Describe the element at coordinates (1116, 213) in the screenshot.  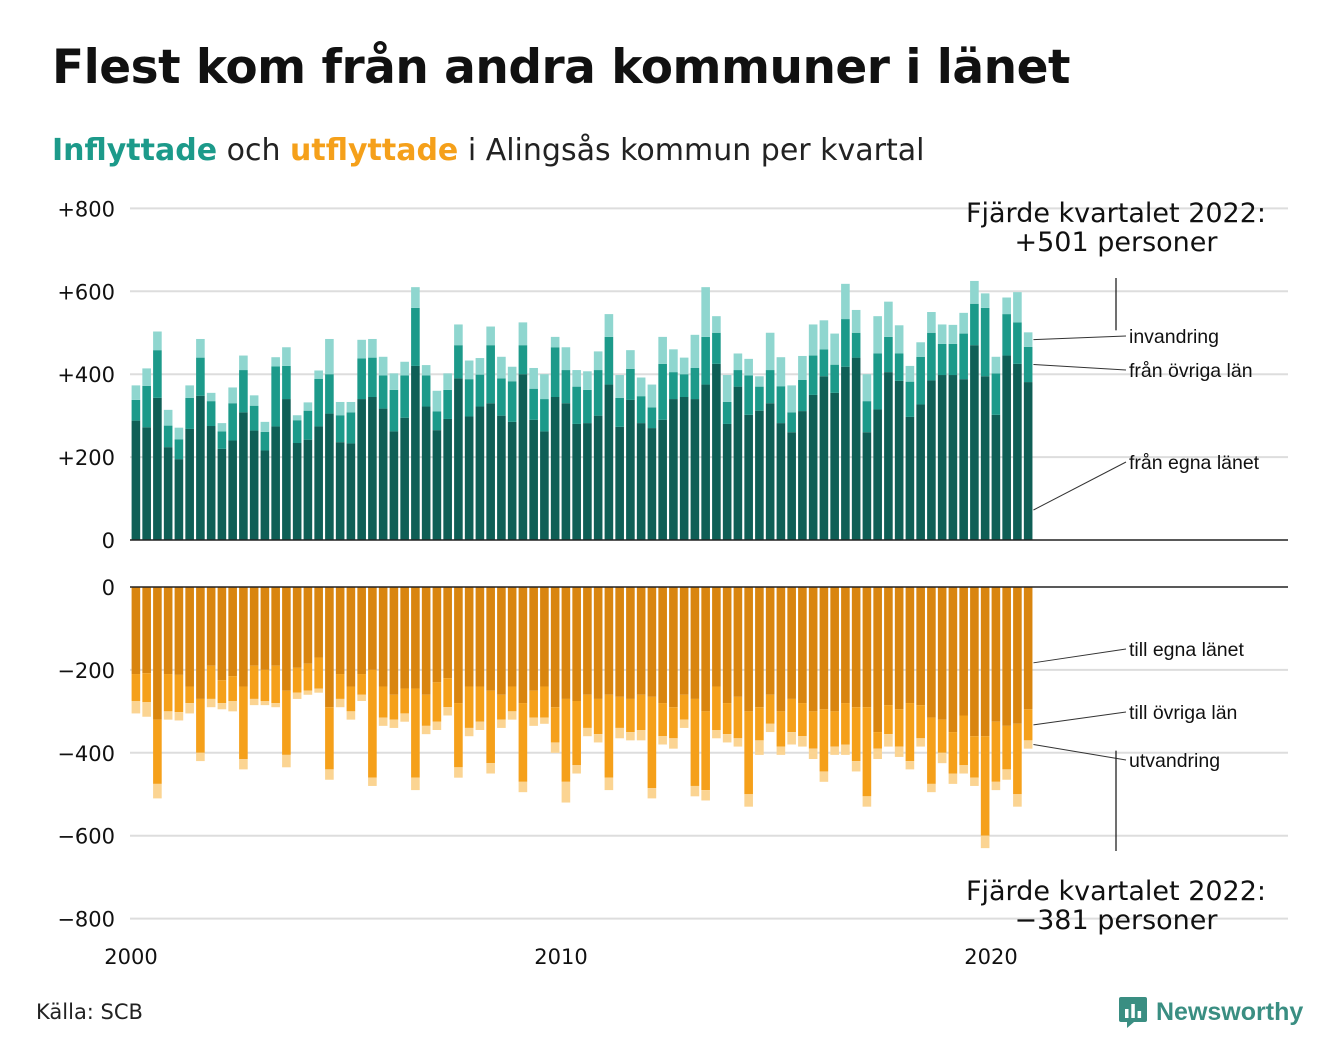
I see `annotation-top-line1: Fjärde kvartalet 2022:` at that location.